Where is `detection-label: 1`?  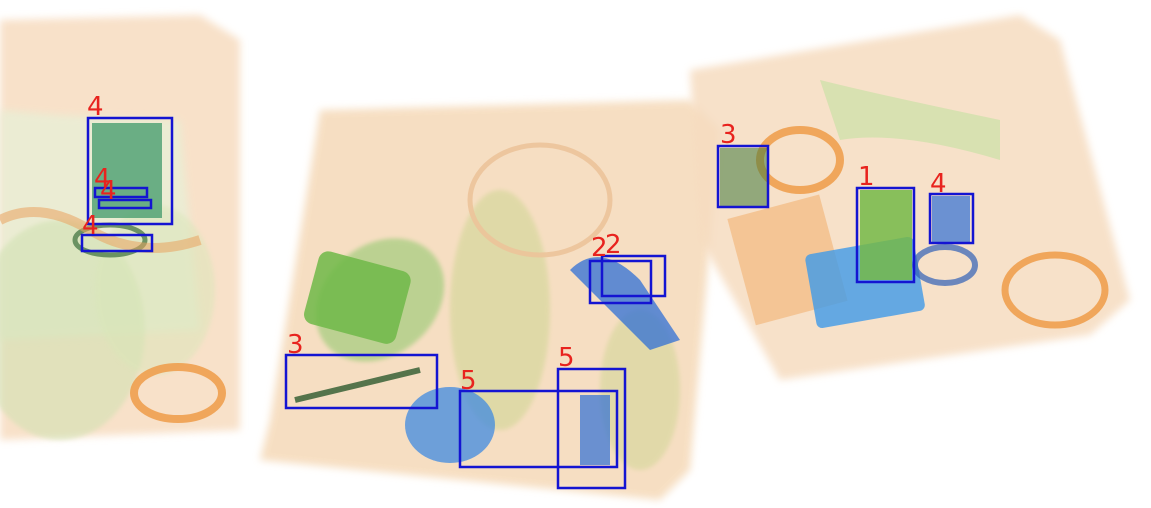 detection-label: 1 is located at coordinates (866, 177).